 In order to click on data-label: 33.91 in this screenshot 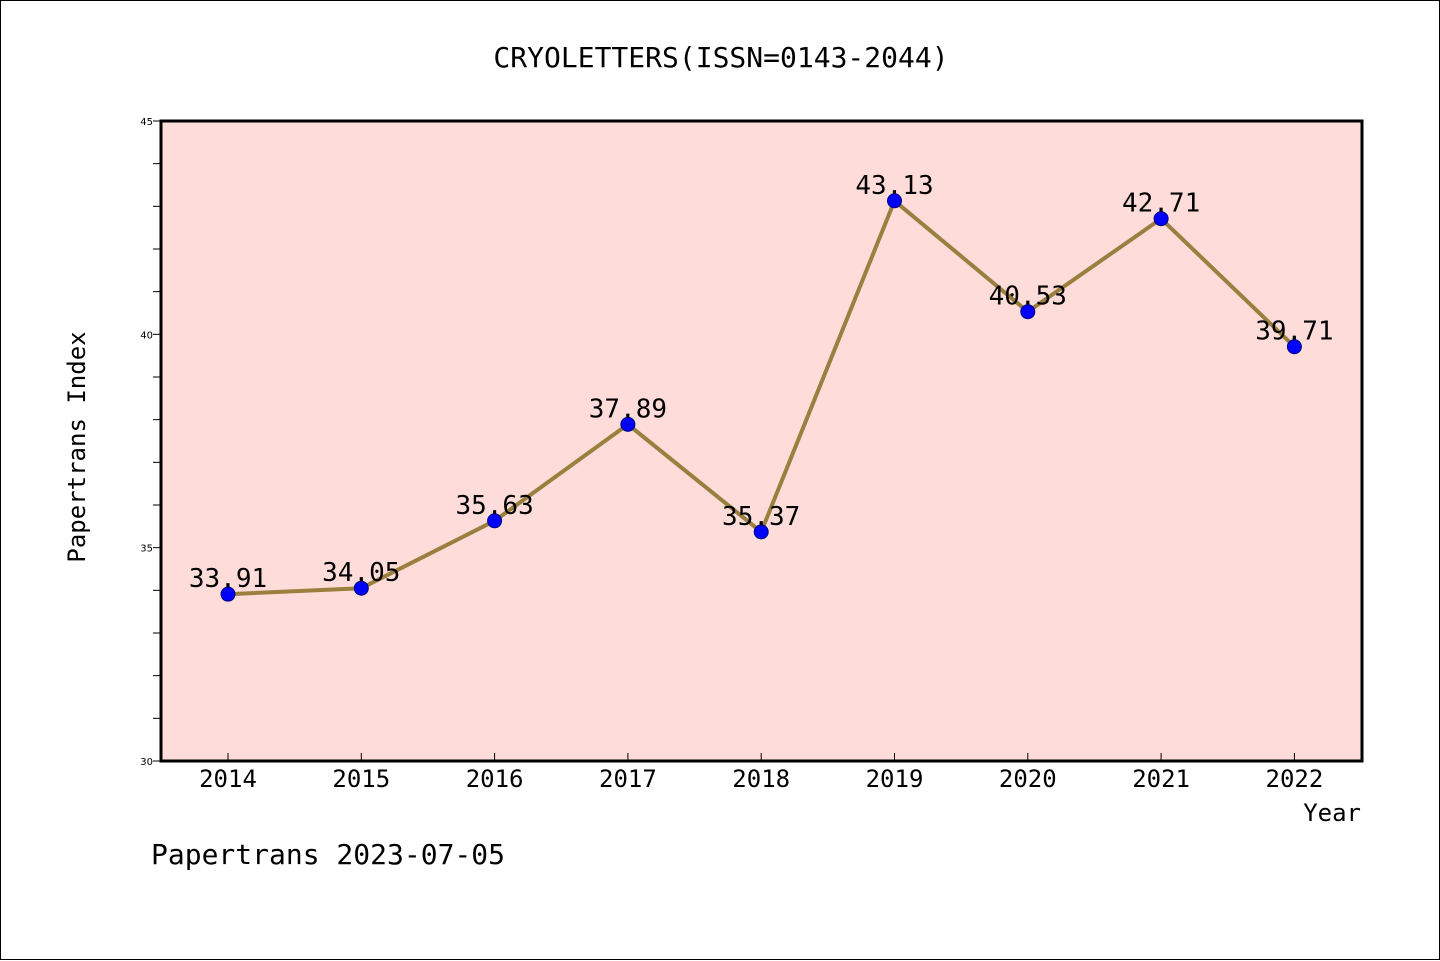, I will do `click(228, 579)`.